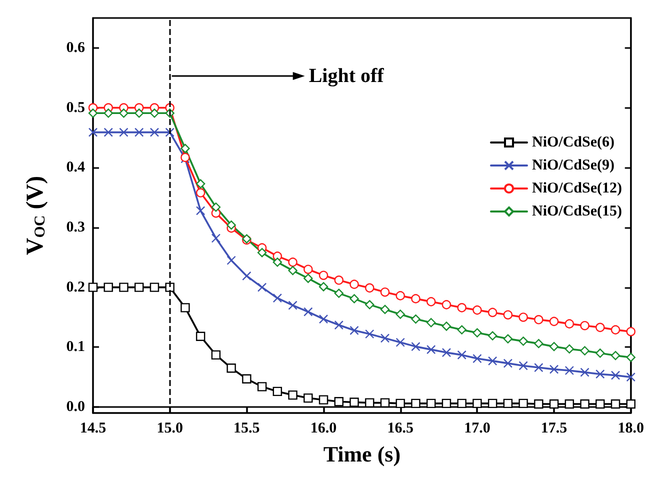 This screenshot has height=483, width=655. What do you see at coordinates (631, 428) in the screenshot?
I see `x-tick-label: 18.0` at bounding box center [631, 428].